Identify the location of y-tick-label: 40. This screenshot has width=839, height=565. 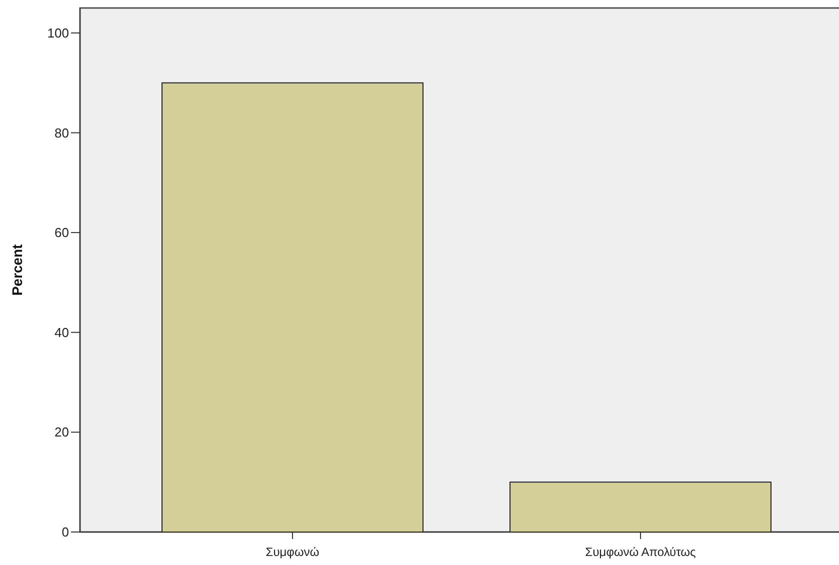
(61, 332).